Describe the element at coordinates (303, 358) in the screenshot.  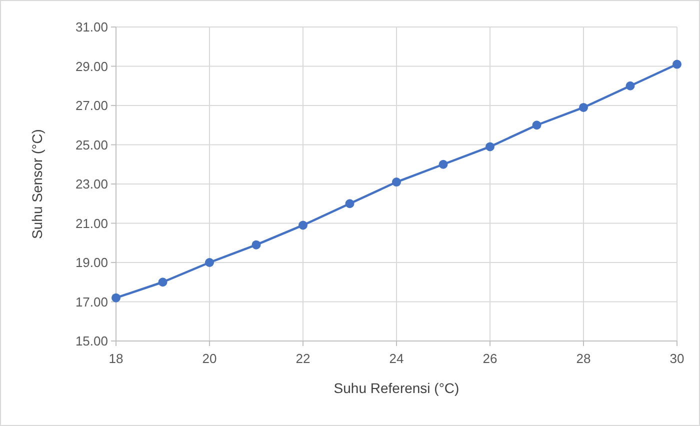
I see `x-tick-label: 22` at that location.